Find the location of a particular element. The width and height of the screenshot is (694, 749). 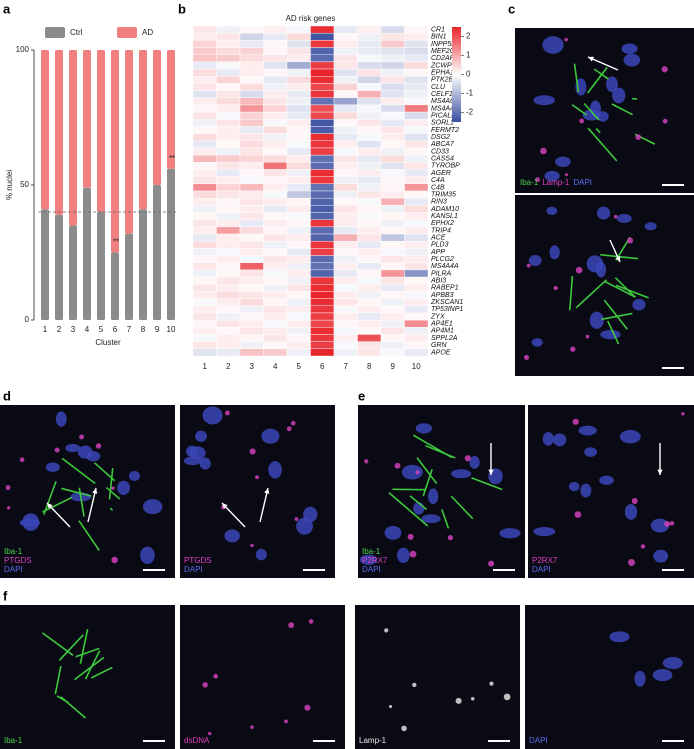

x-tick-label: 9 is located at coordinates (157, 329).